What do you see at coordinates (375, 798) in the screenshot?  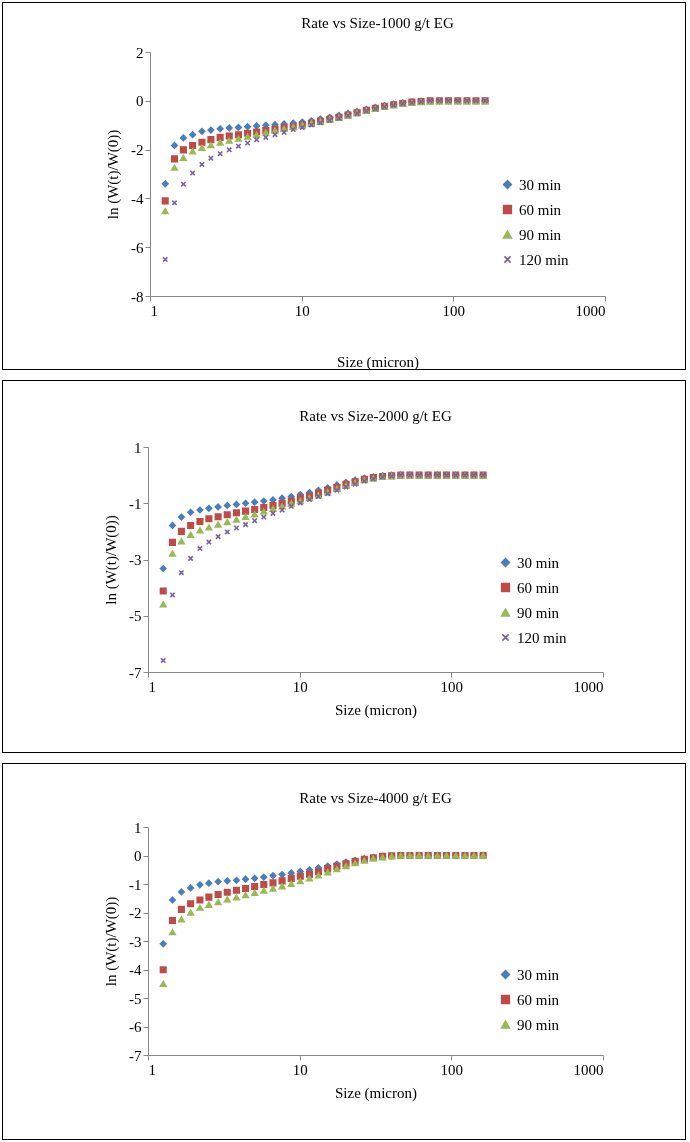 I see `chart-title: Rate vs Size-4000 g/t EG` at bounding box center [375, 798].